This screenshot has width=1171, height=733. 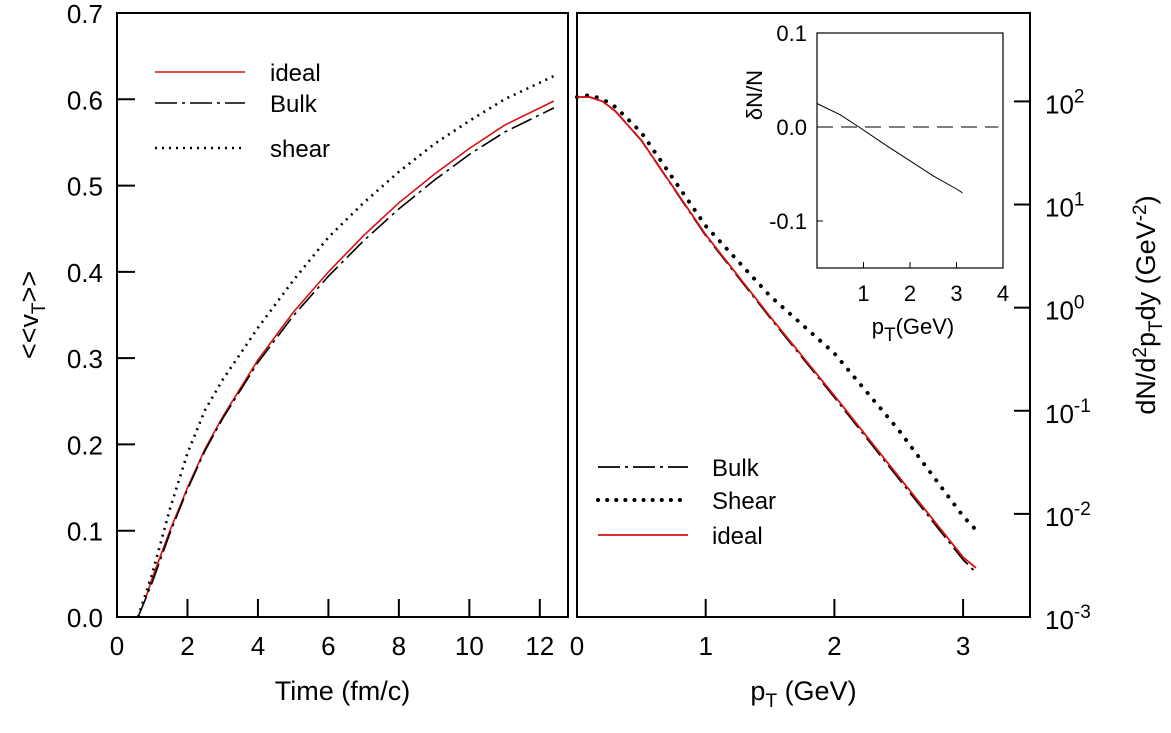 I want to click on y-axis-label: <<vT>>, so click(x=32, y=315).